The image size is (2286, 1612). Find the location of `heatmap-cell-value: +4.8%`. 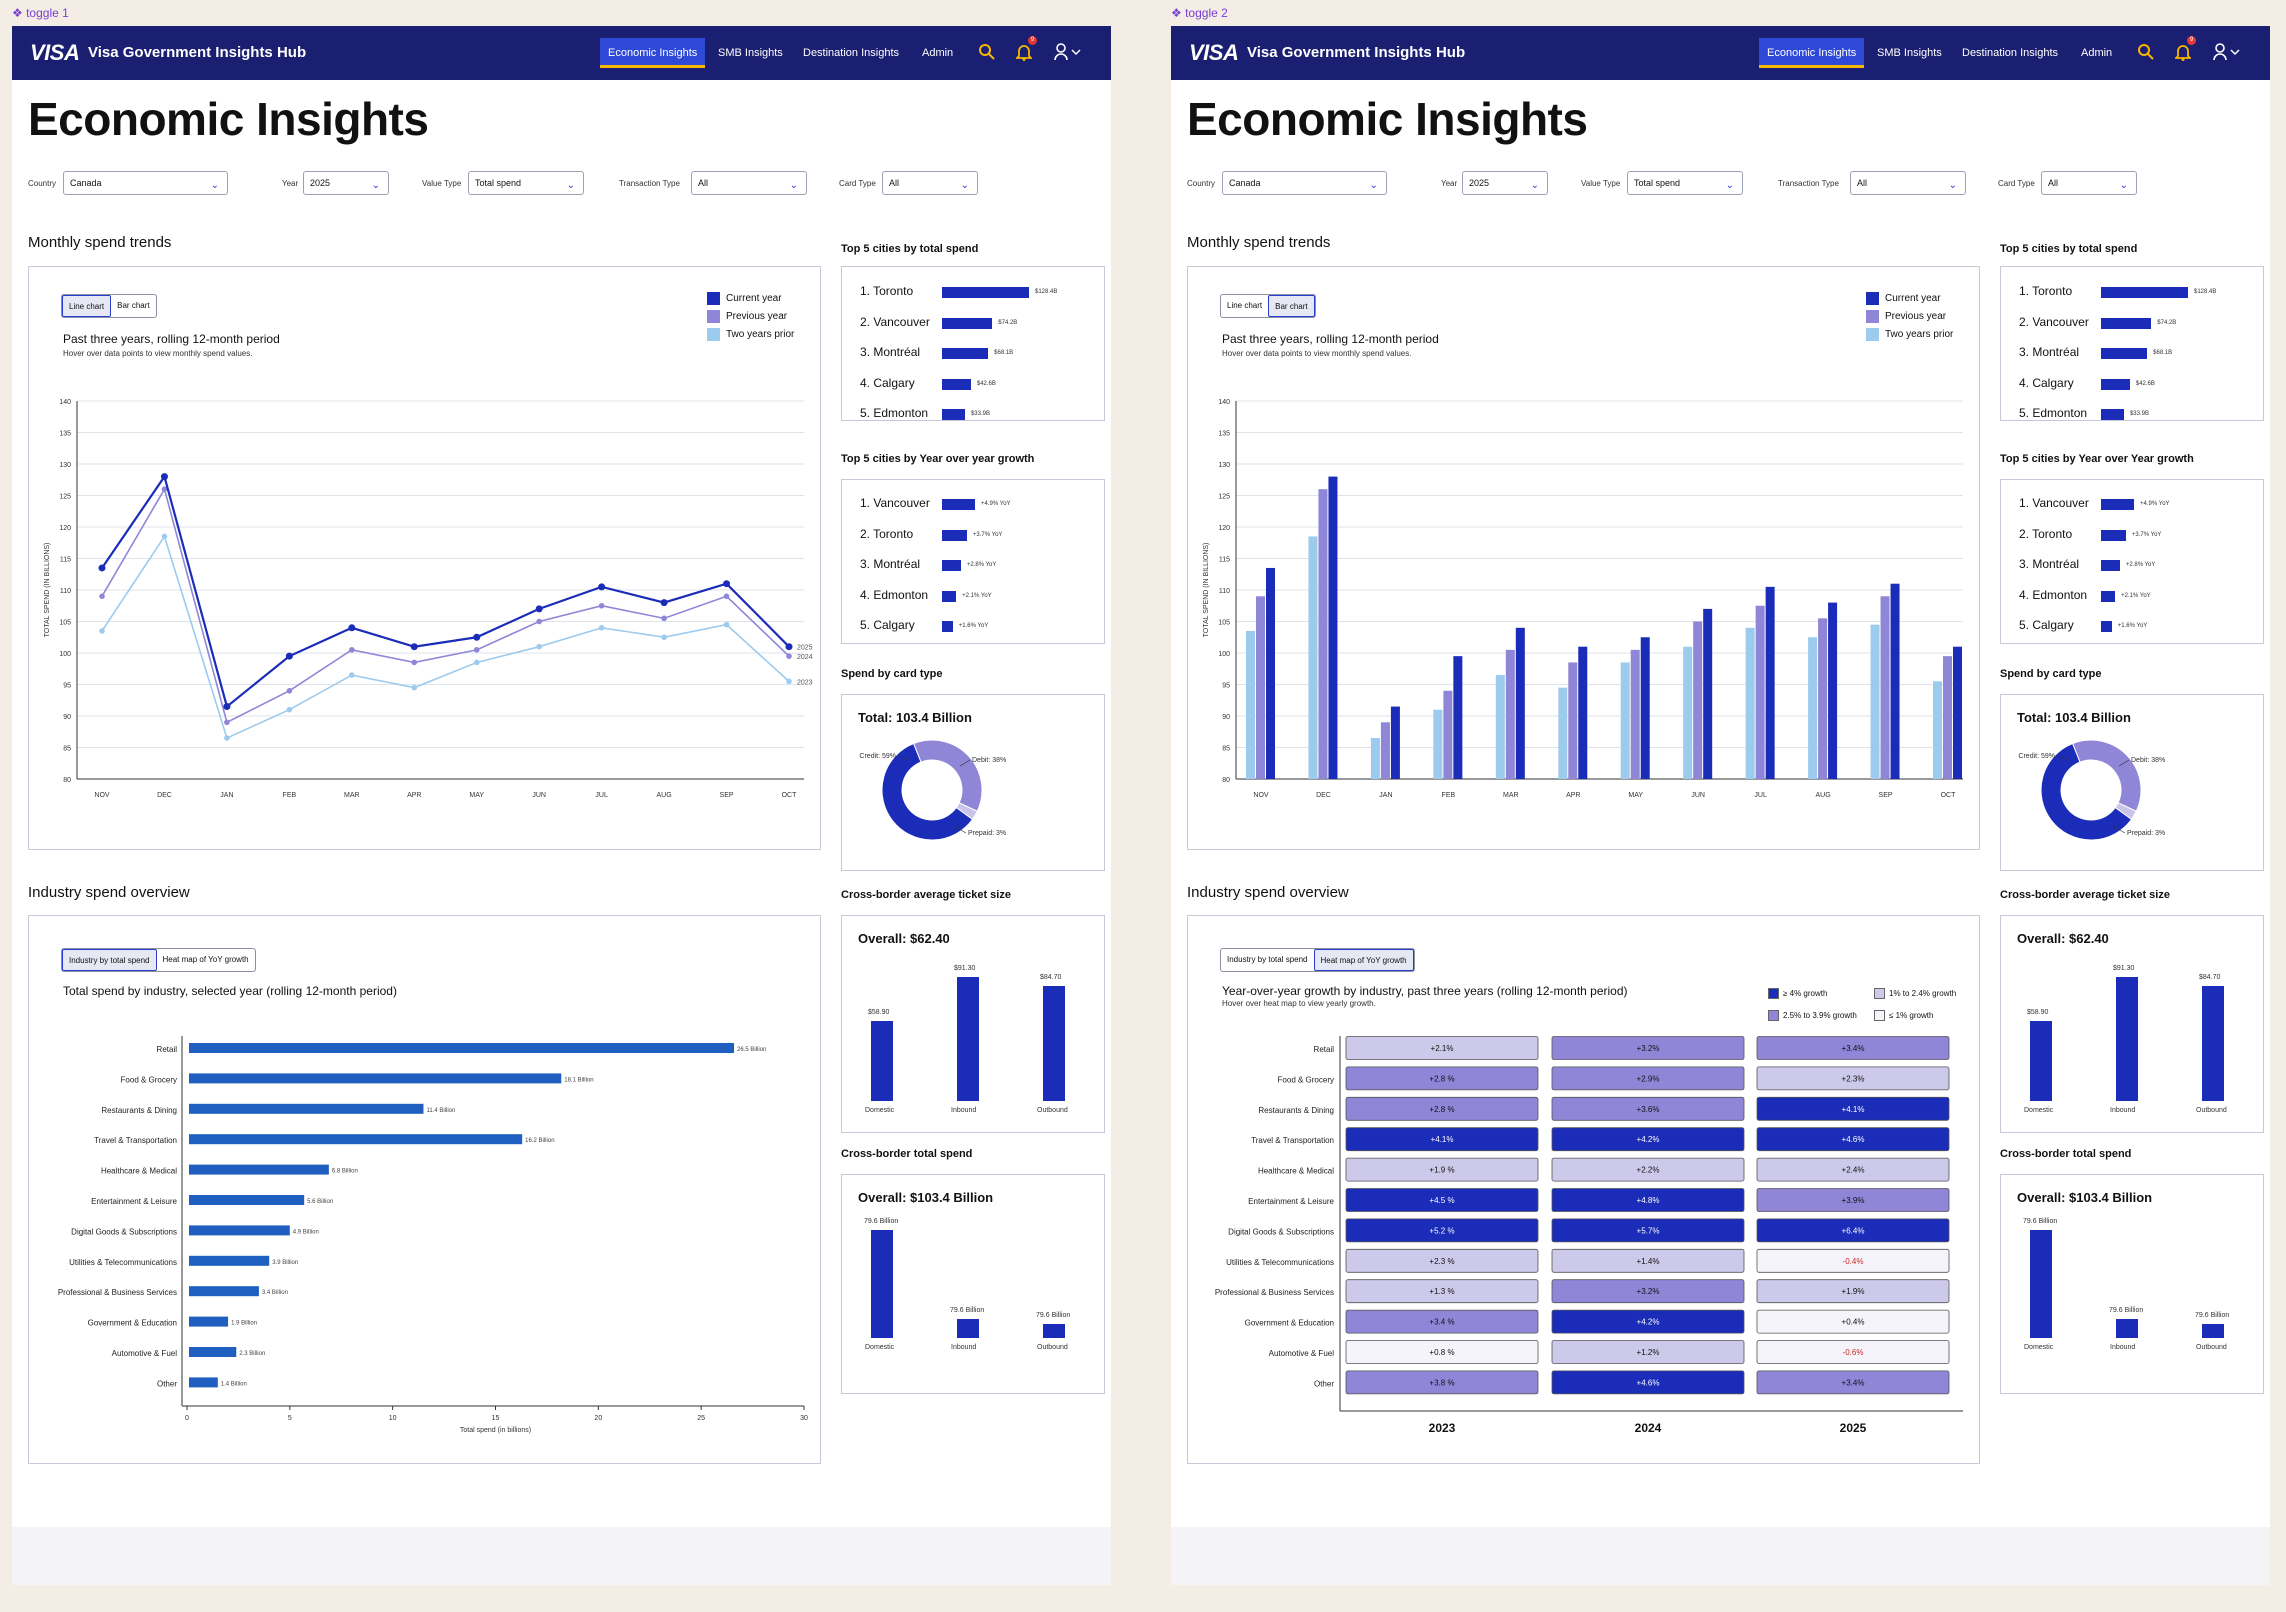

heatmap-cell-value: +4.8% is located at coordinates (1648, 1200).